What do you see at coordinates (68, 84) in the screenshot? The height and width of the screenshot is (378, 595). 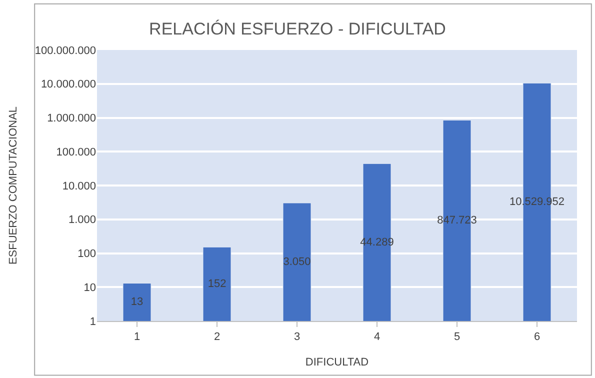 I see `y-tick-label: 10.000.000` at bounding box center [68, 84].